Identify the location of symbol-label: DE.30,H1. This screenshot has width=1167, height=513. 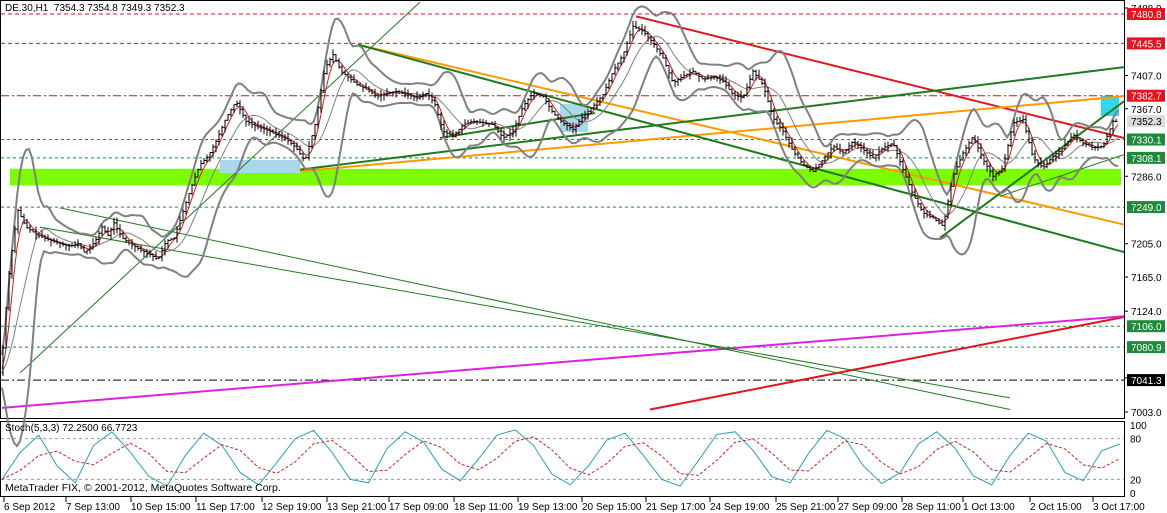
(27, 8).